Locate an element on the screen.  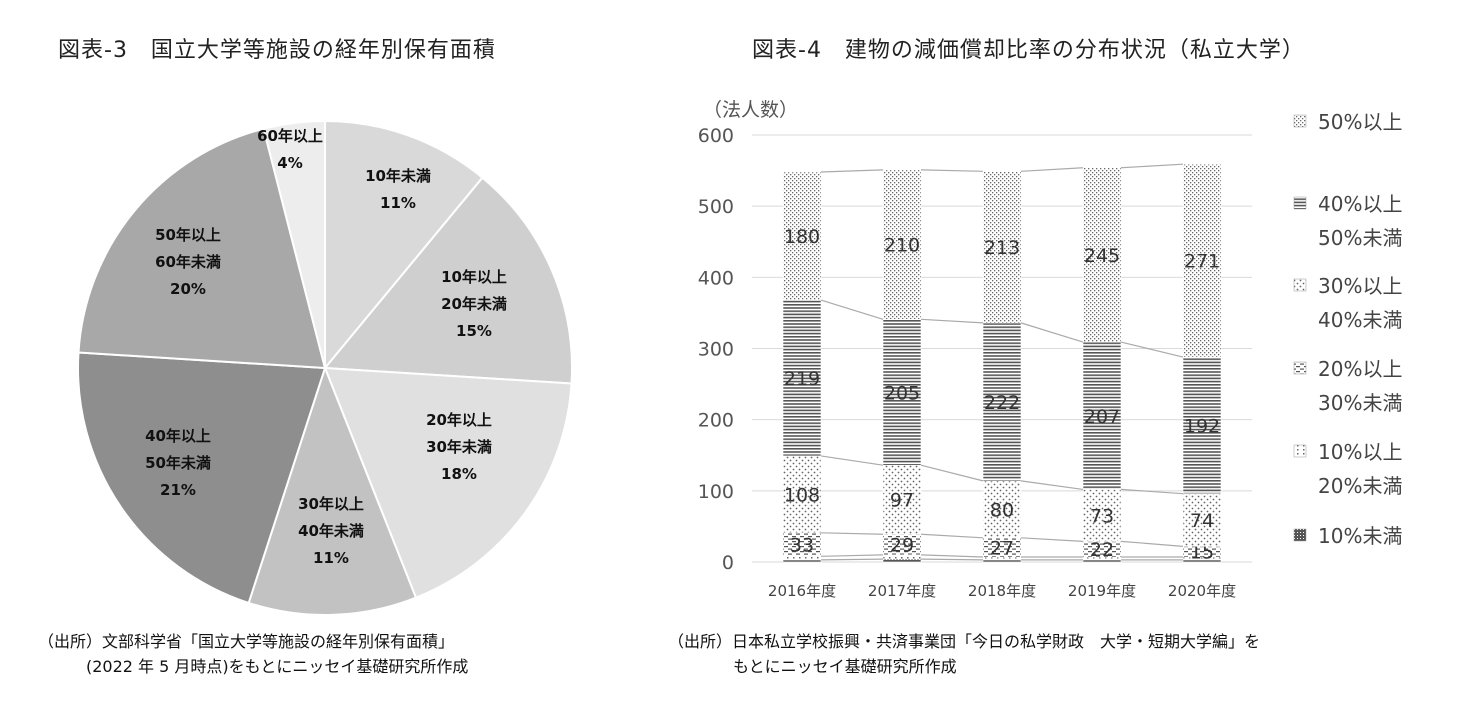
x-tick-label: 2017年度 is located at coordinates (902, 591).